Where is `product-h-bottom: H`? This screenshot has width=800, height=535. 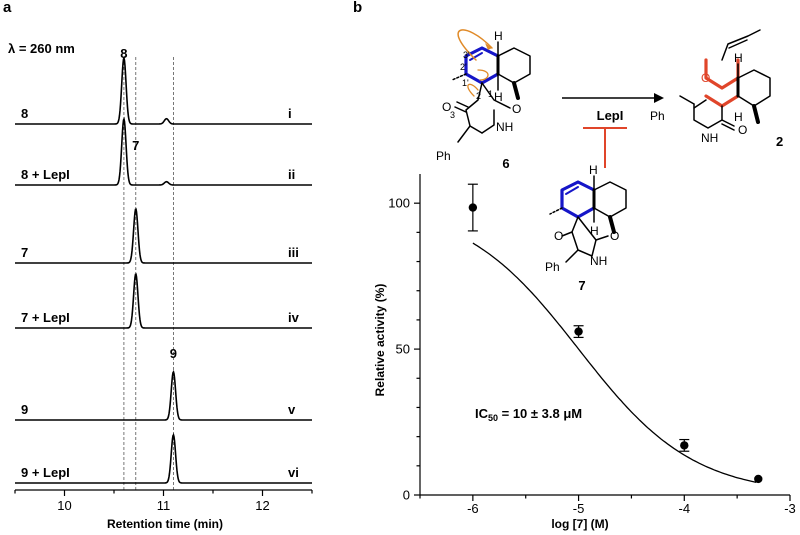 product-h-bottom: H is located at coordinates (738, 117).